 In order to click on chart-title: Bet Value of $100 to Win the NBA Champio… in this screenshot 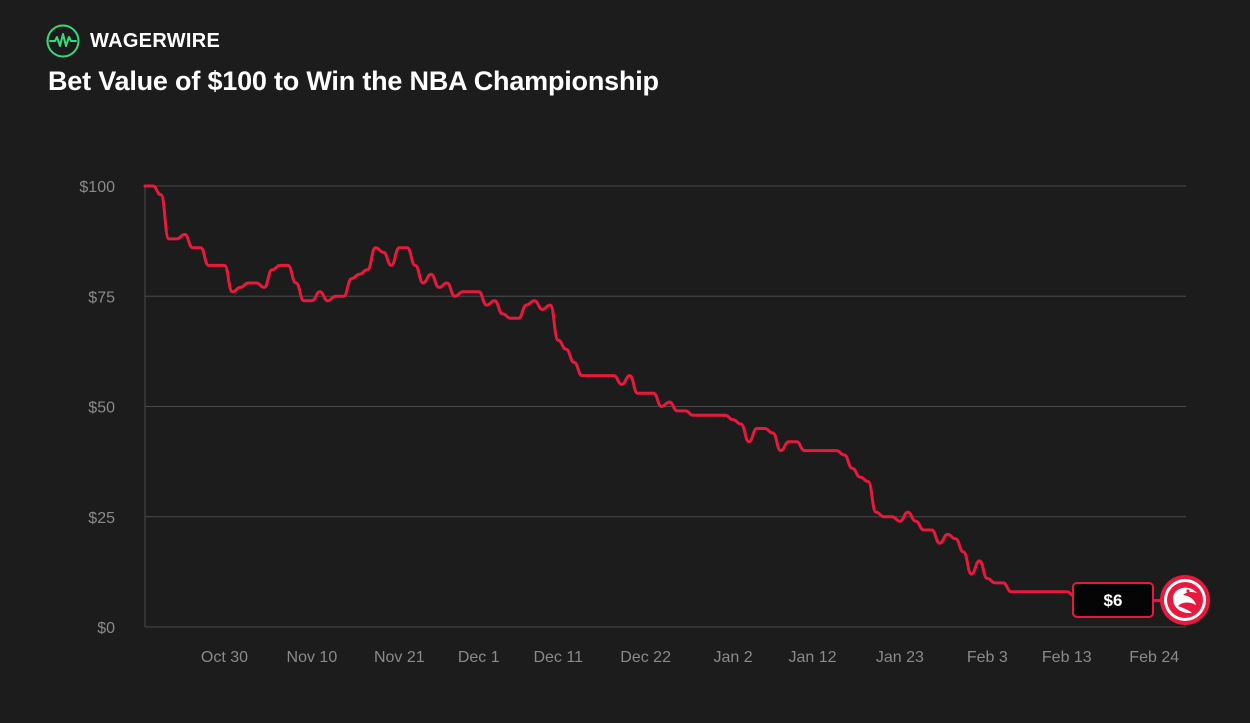, I will do `click(353, 81)`.